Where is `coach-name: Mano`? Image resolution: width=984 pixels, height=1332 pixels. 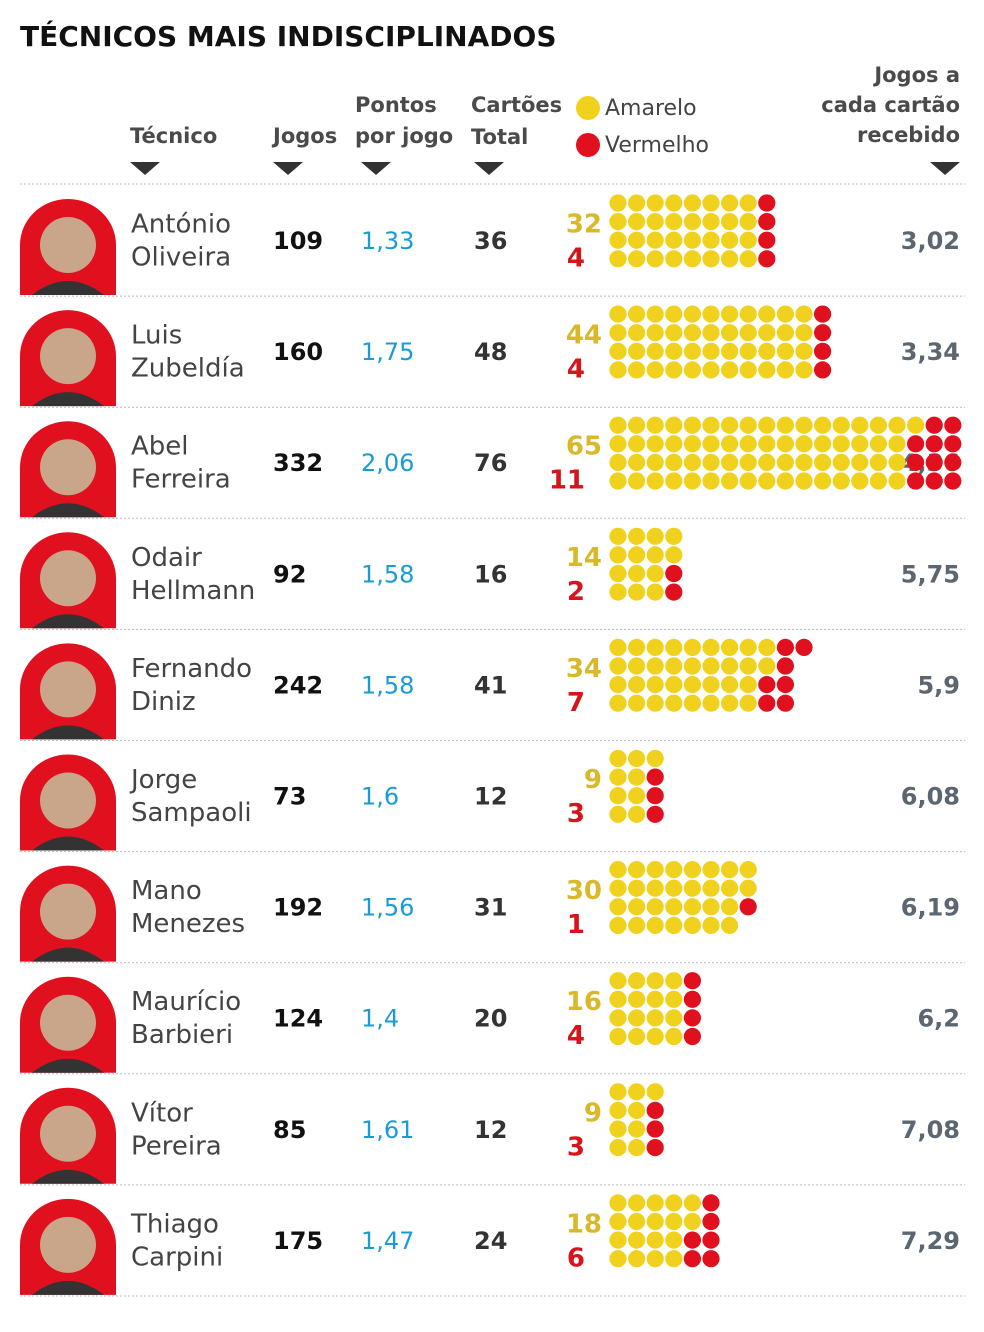 coach-name: Mano is located at coordinates (166, 891).